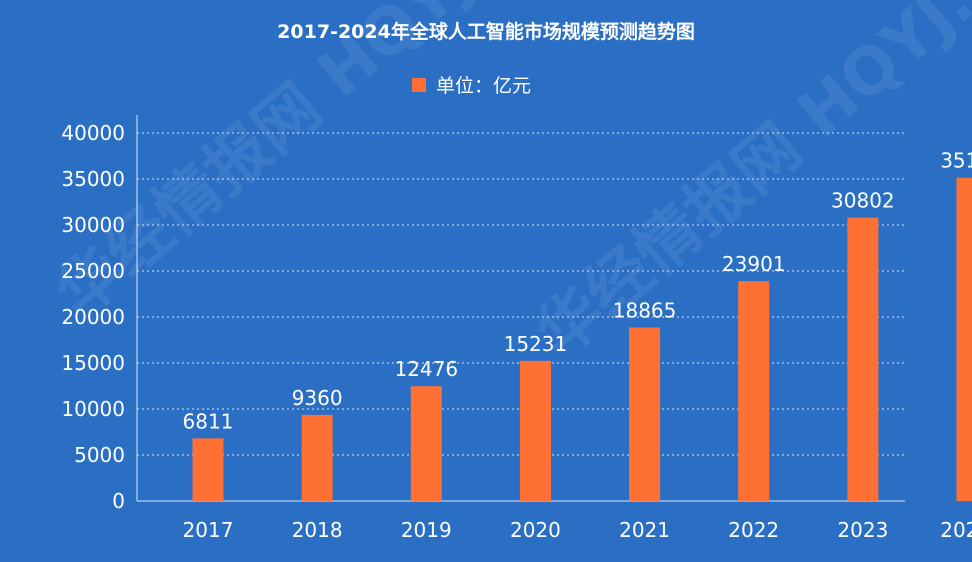  Describe the element at coordinates (419, 85) in the screenshot. I see `legend-swatch` at that location.